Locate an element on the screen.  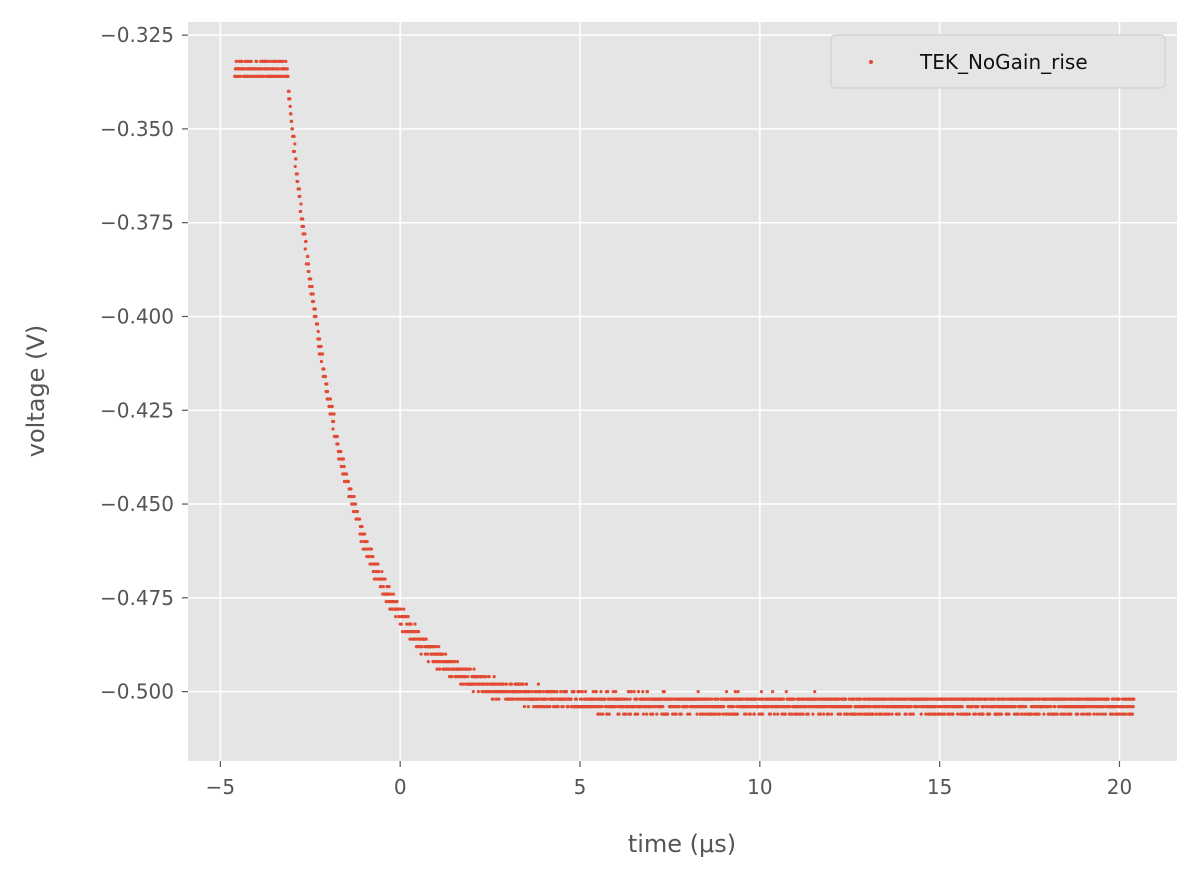
y-tick-label: −0.500 is located at coordinates (137, 692).